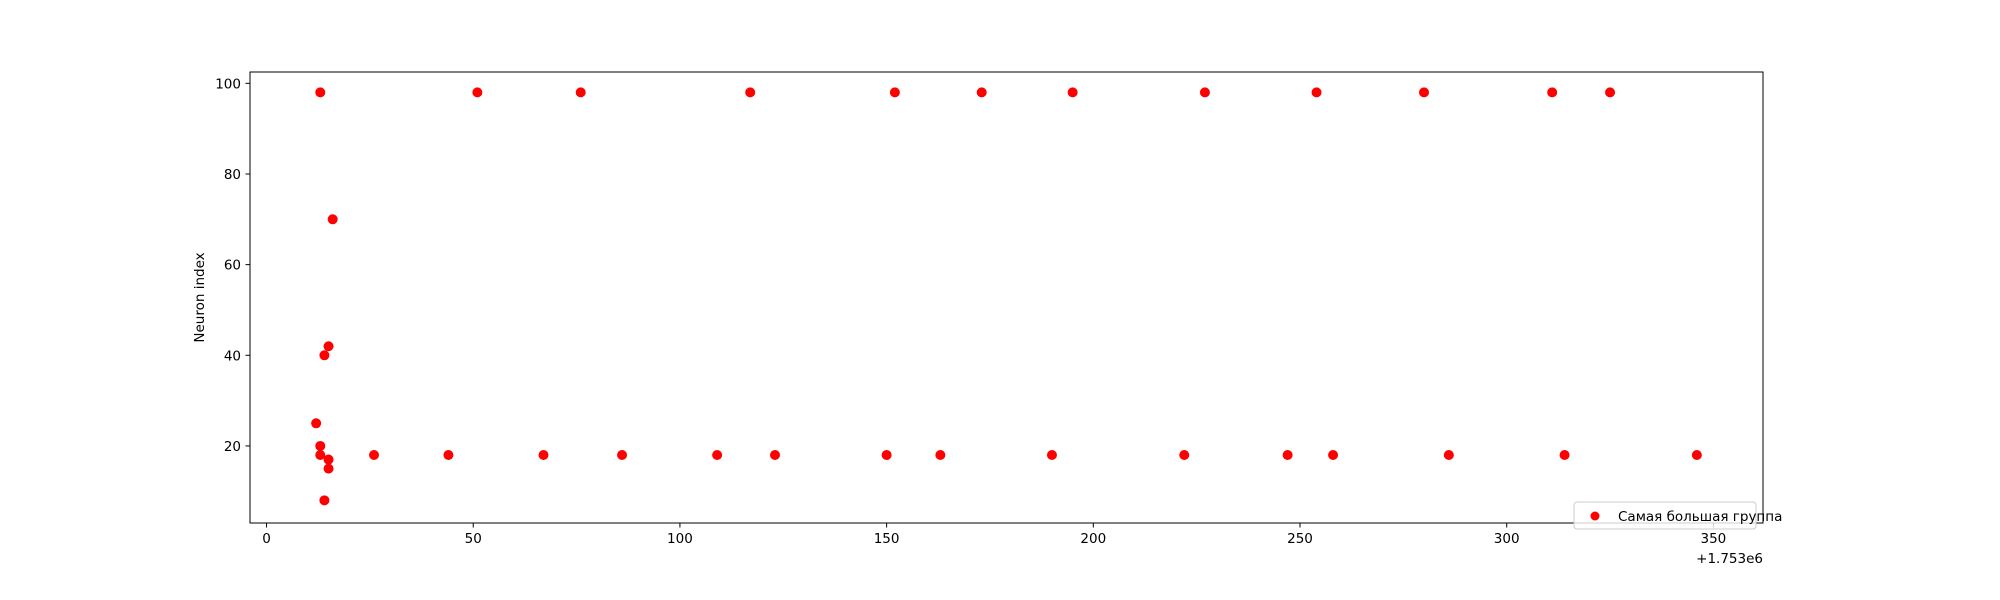 The width and height of the screenshot is (2000, 600). Describe the element at coordinates (1595, 516) in the screenshot. I see `legend-marker` at that location.